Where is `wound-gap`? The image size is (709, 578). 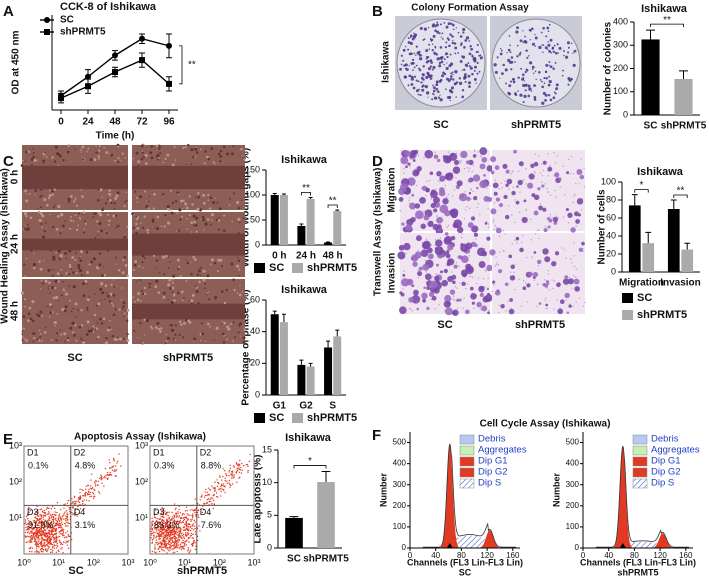 wound-gap is located at coordinates (75, 244).